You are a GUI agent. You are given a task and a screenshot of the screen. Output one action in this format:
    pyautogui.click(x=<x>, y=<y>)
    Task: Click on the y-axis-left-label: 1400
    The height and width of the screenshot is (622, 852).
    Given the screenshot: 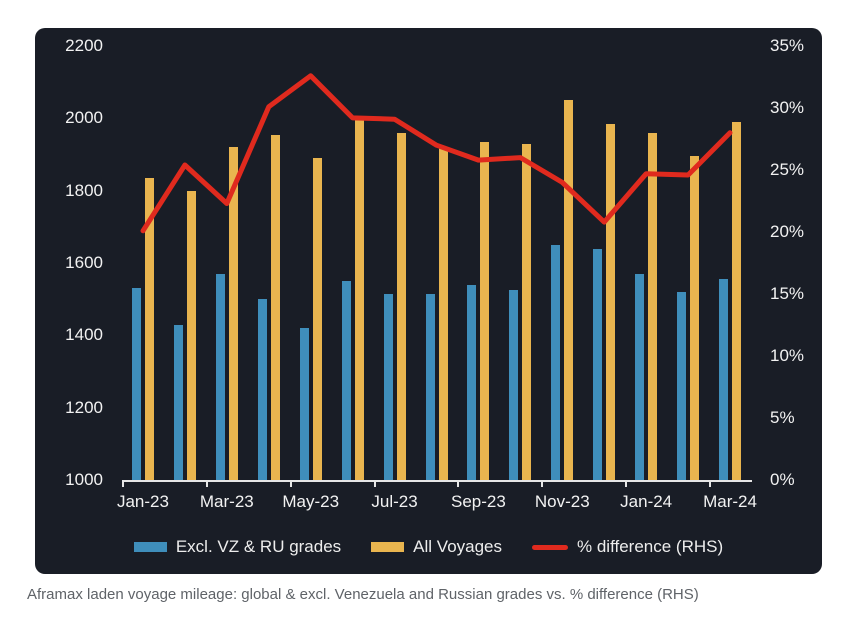 What is the action you would take?
    pyautogui.click(x=84, y=335)
    